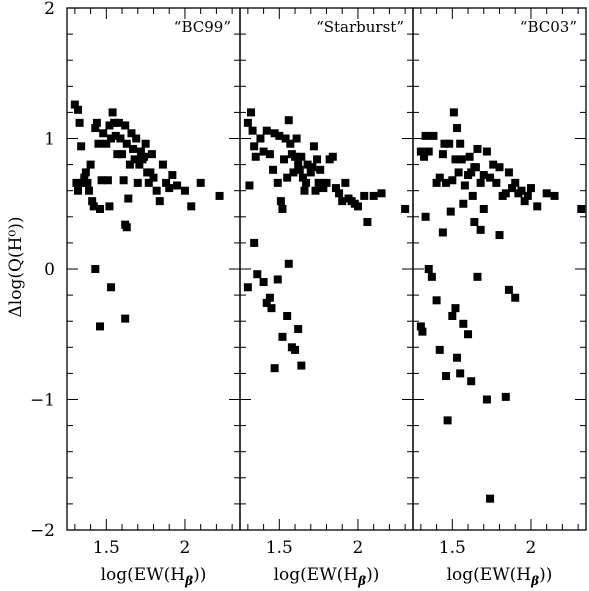  Describe the element at coordinates (202, 27) in the screenshot. I see `panel-label: “BC99”` at that location.